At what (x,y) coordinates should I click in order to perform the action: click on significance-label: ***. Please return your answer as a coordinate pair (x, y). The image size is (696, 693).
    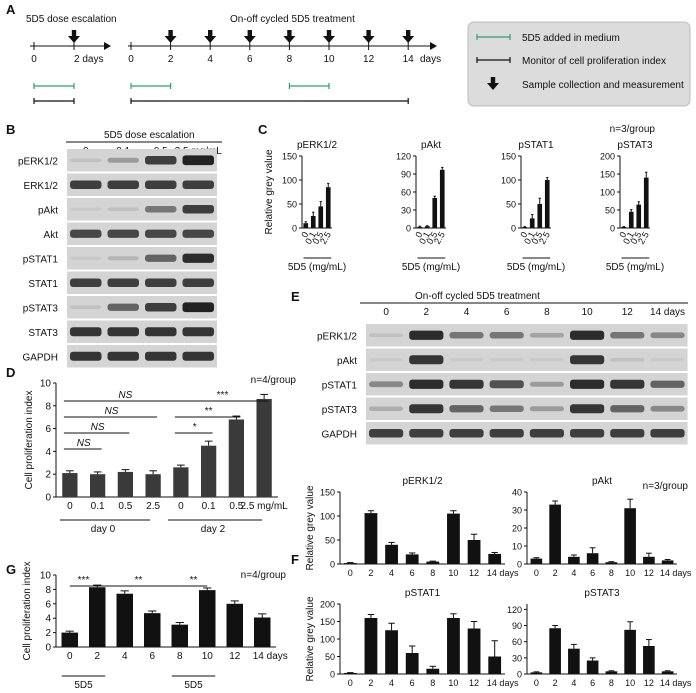
    Looking at the image, I should click on (84, 580).